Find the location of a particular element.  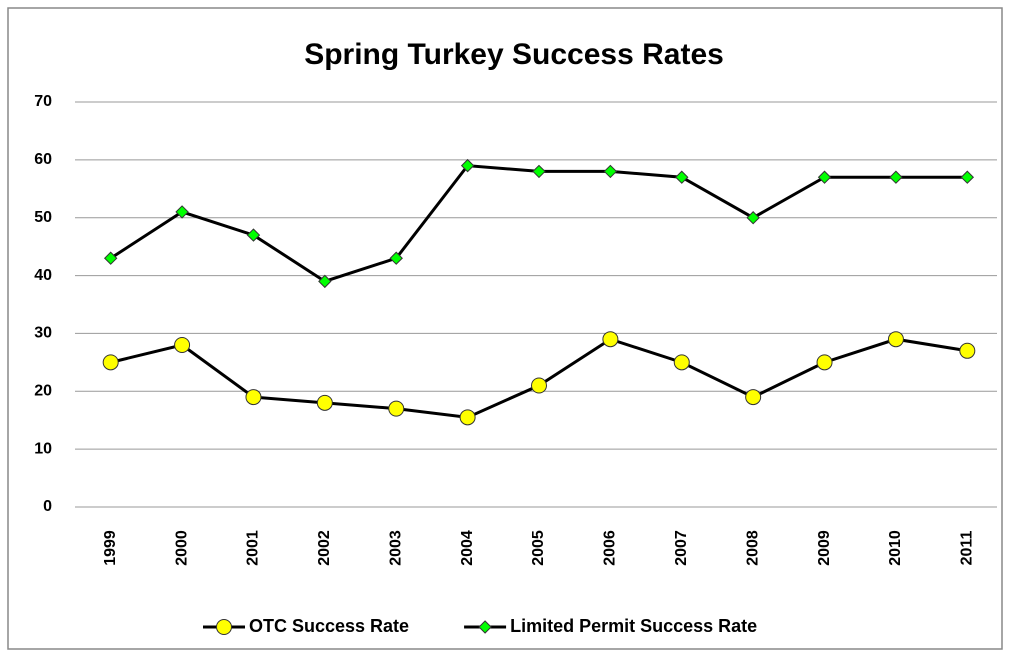

x-tick-label: 2006 is located at coordinates (610, 548).